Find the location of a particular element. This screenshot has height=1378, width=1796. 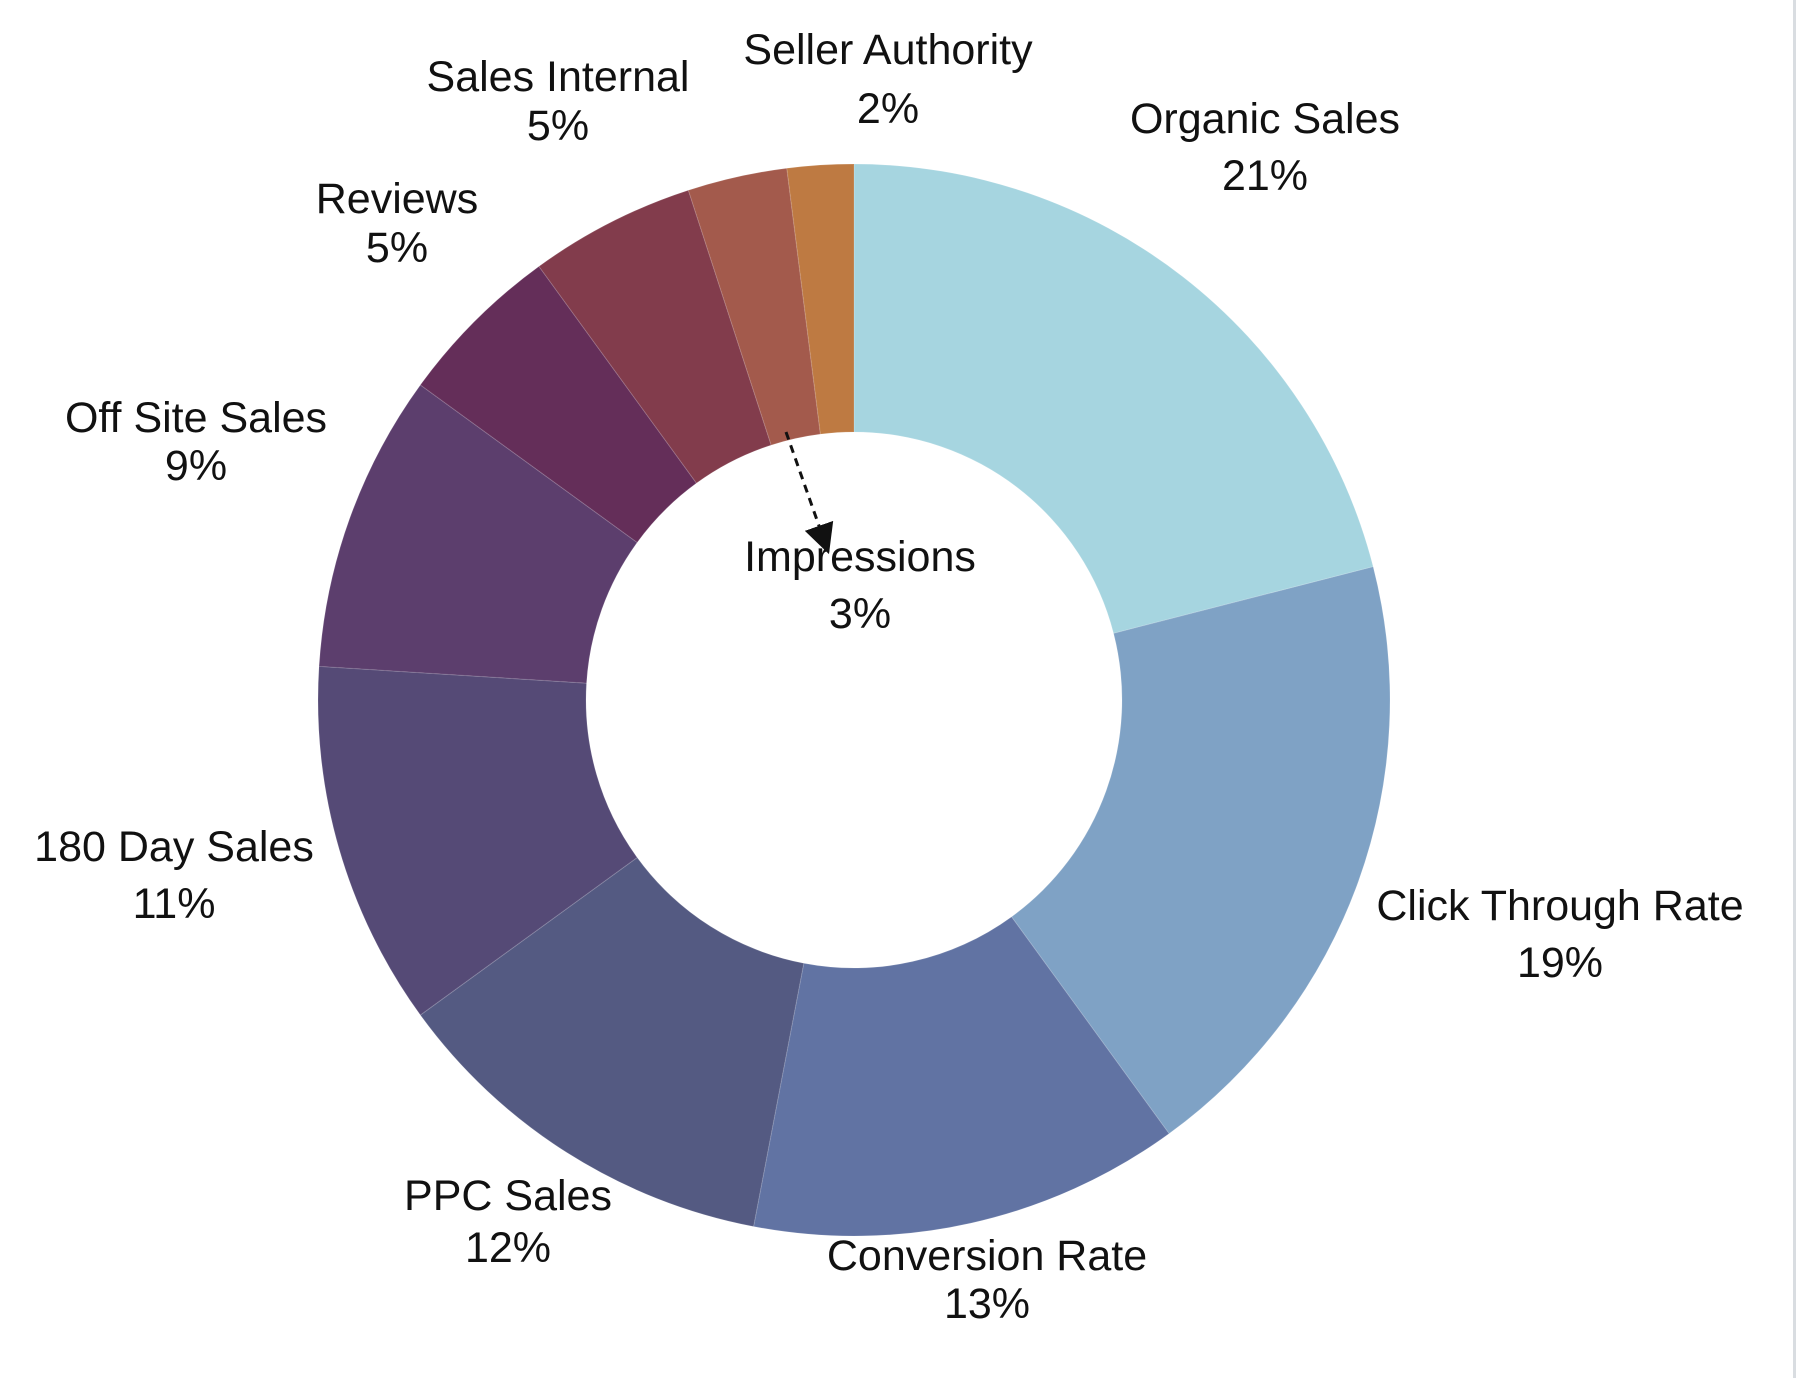

slice-name-label: 180 Day Sales is located at coordinates (174, 847).